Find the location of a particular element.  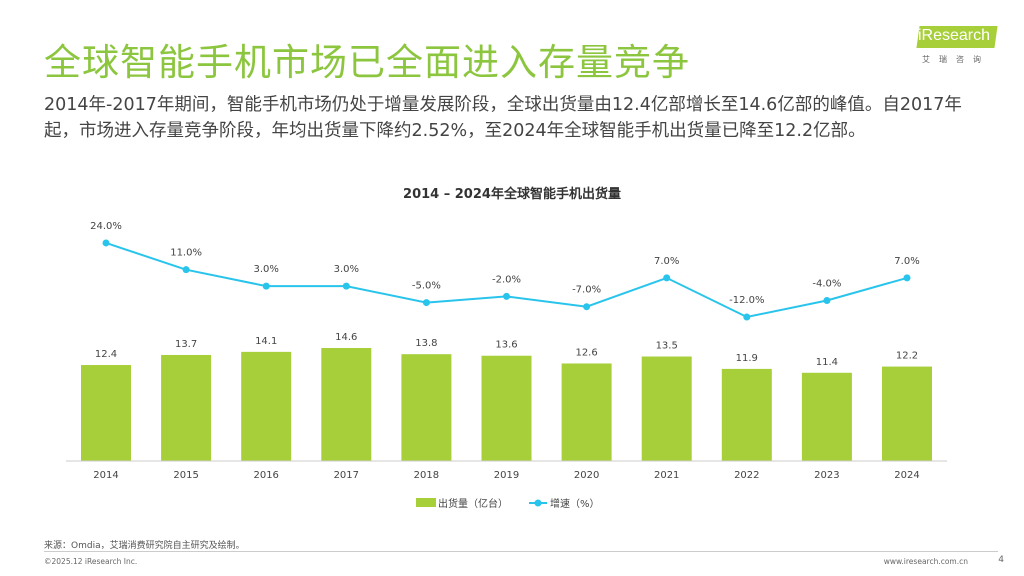

bar-2020 is located at coordinates (586, 412).